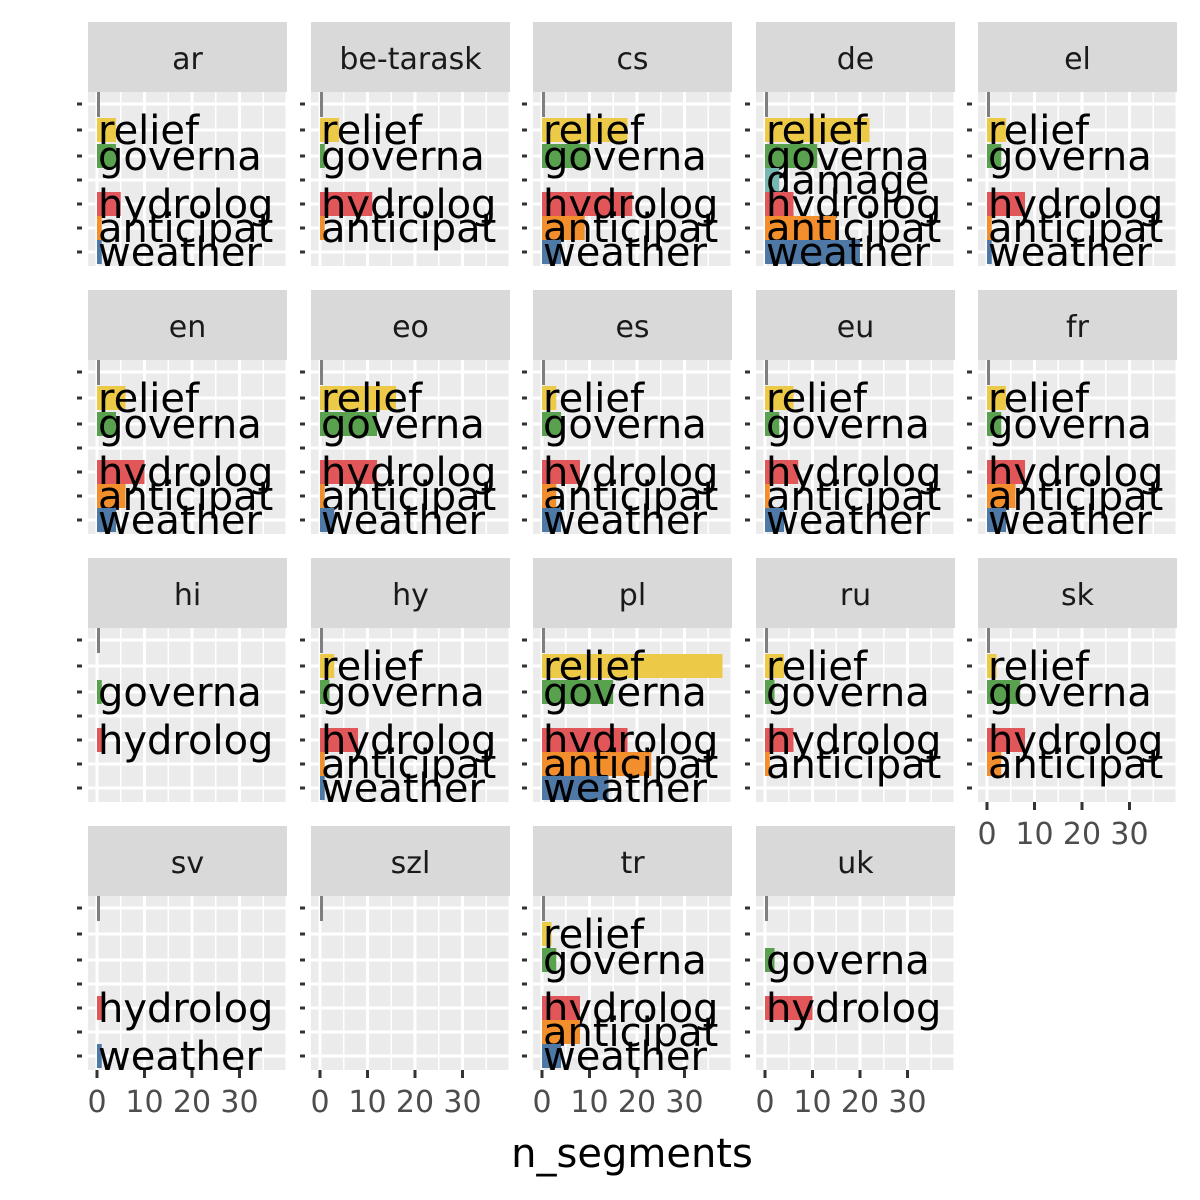 The width and height of the screenshot is (1200, 1200). Describe the element at coordinates (855, 595) in the screenshot. I see `facet-strip-label: ru` at that location.